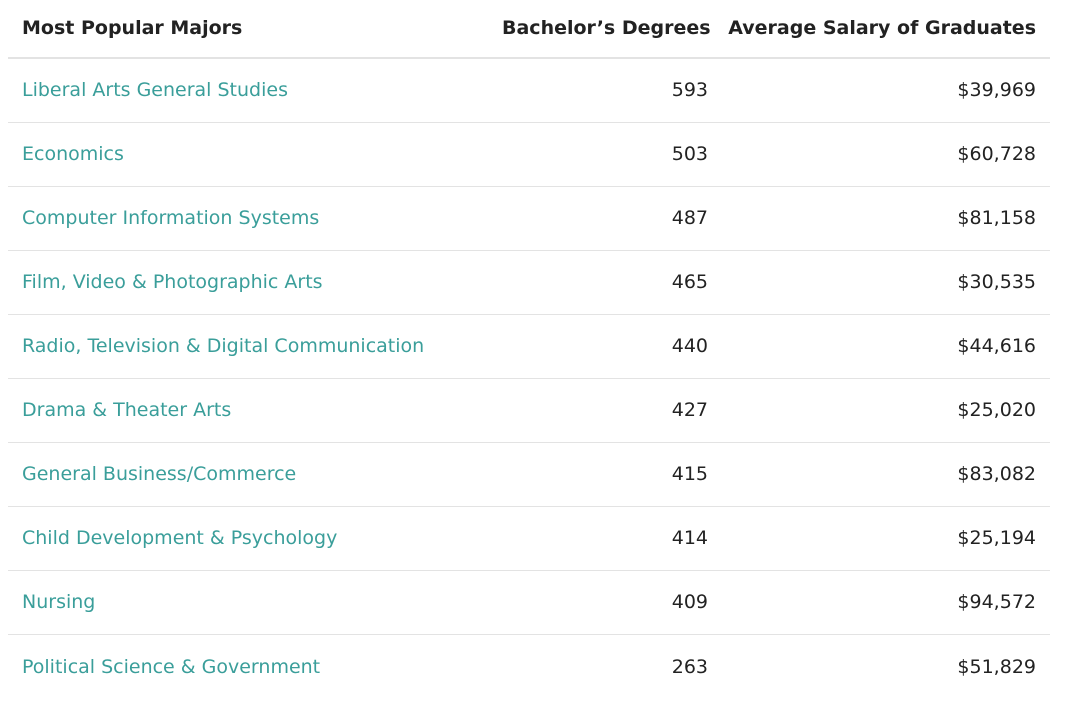 This screenshot has width=1080, height=709. What do you see at coordinates (996, 410) in the screenshot?
I see `salary-value: $25,020` at bounding box center [996, 410].